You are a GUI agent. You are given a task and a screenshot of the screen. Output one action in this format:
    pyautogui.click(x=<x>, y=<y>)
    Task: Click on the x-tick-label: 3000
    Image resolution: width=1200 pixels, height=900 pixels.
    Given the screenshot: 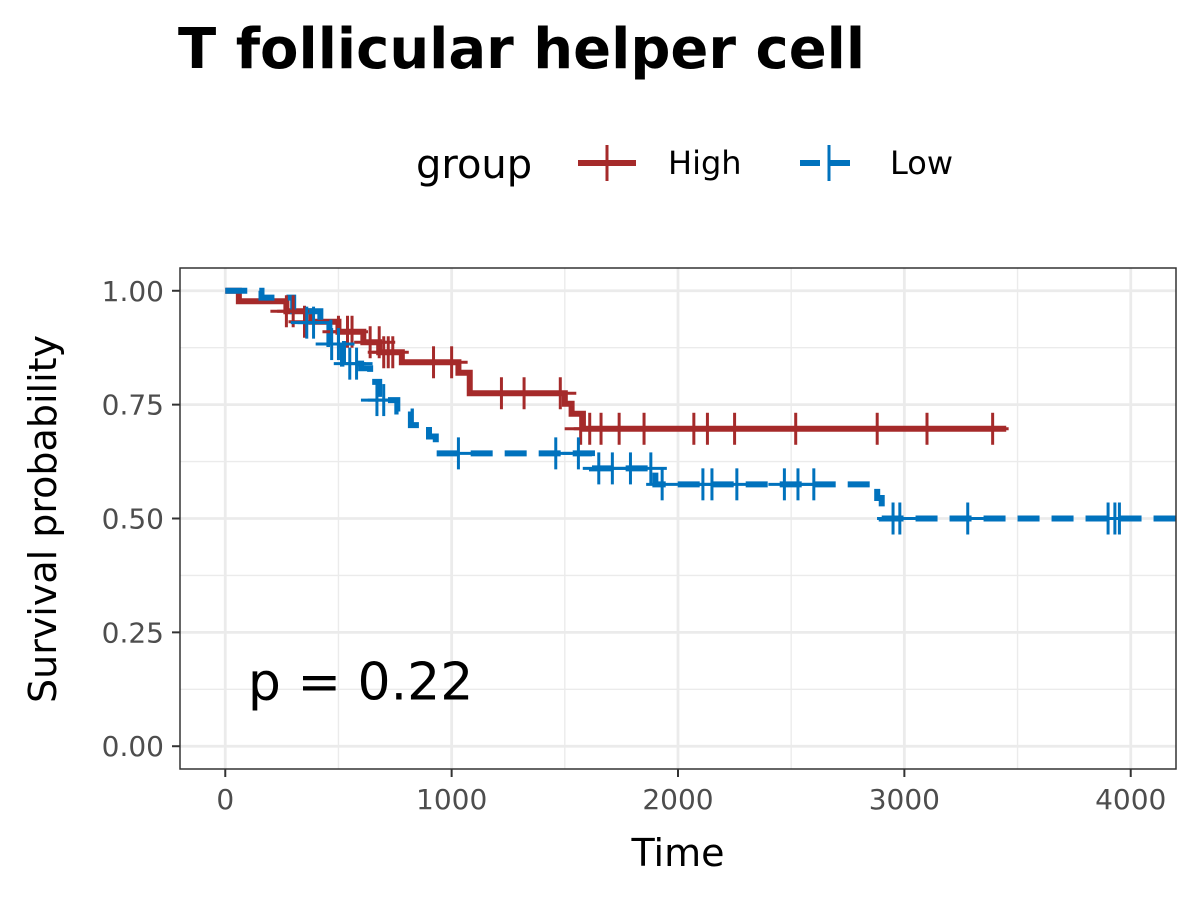 What is the action you would take?
    pyautogui.click(x=904, y=799)
    